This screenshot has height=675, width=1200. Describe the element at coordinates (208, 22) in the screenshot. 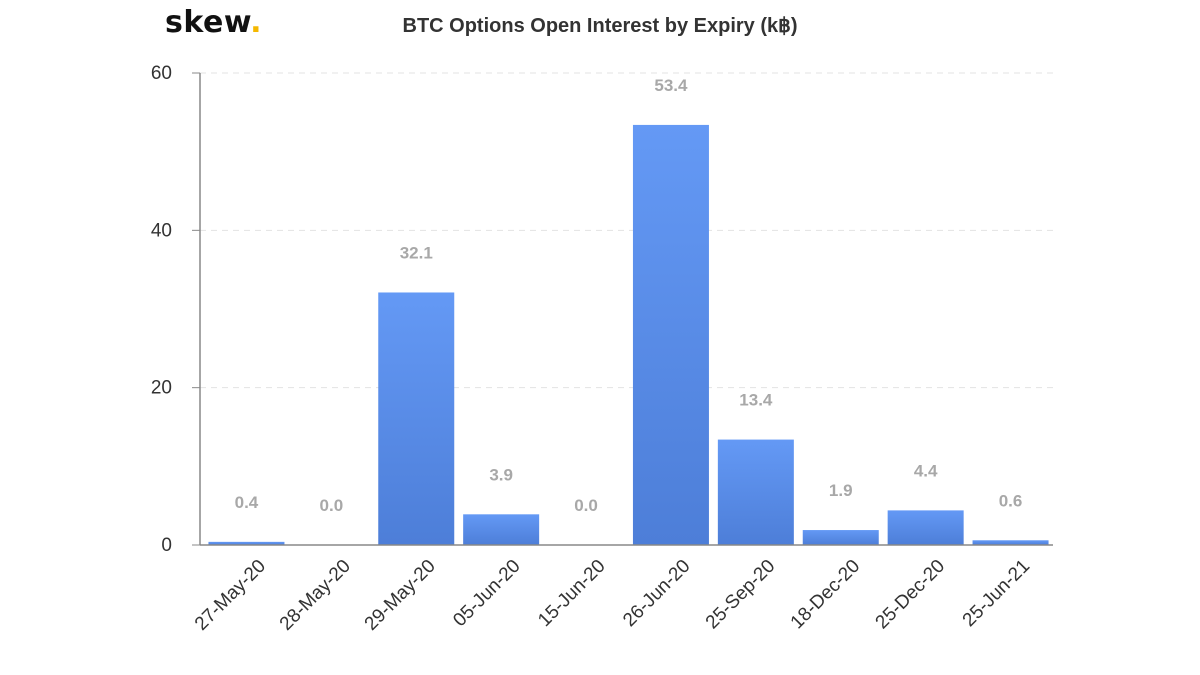

I see `logo-wordmark: skew` at that location.